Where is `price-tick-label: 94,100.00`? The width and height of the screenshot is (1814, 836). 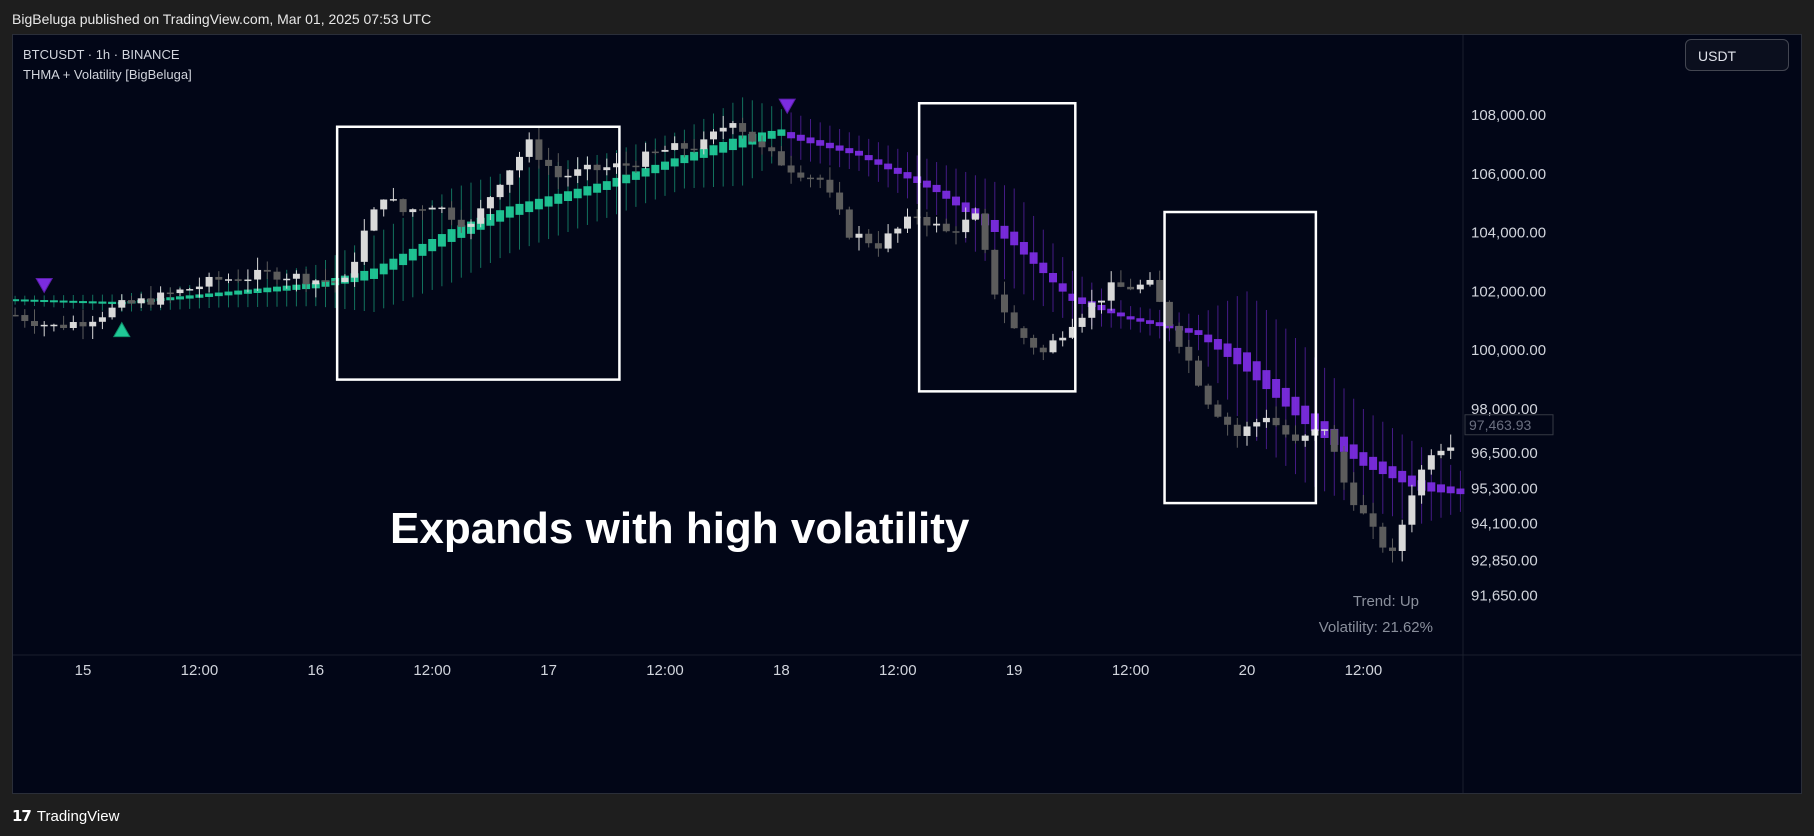 price-tick-label: 94,100.00 is located at coordinates (1504, 524).